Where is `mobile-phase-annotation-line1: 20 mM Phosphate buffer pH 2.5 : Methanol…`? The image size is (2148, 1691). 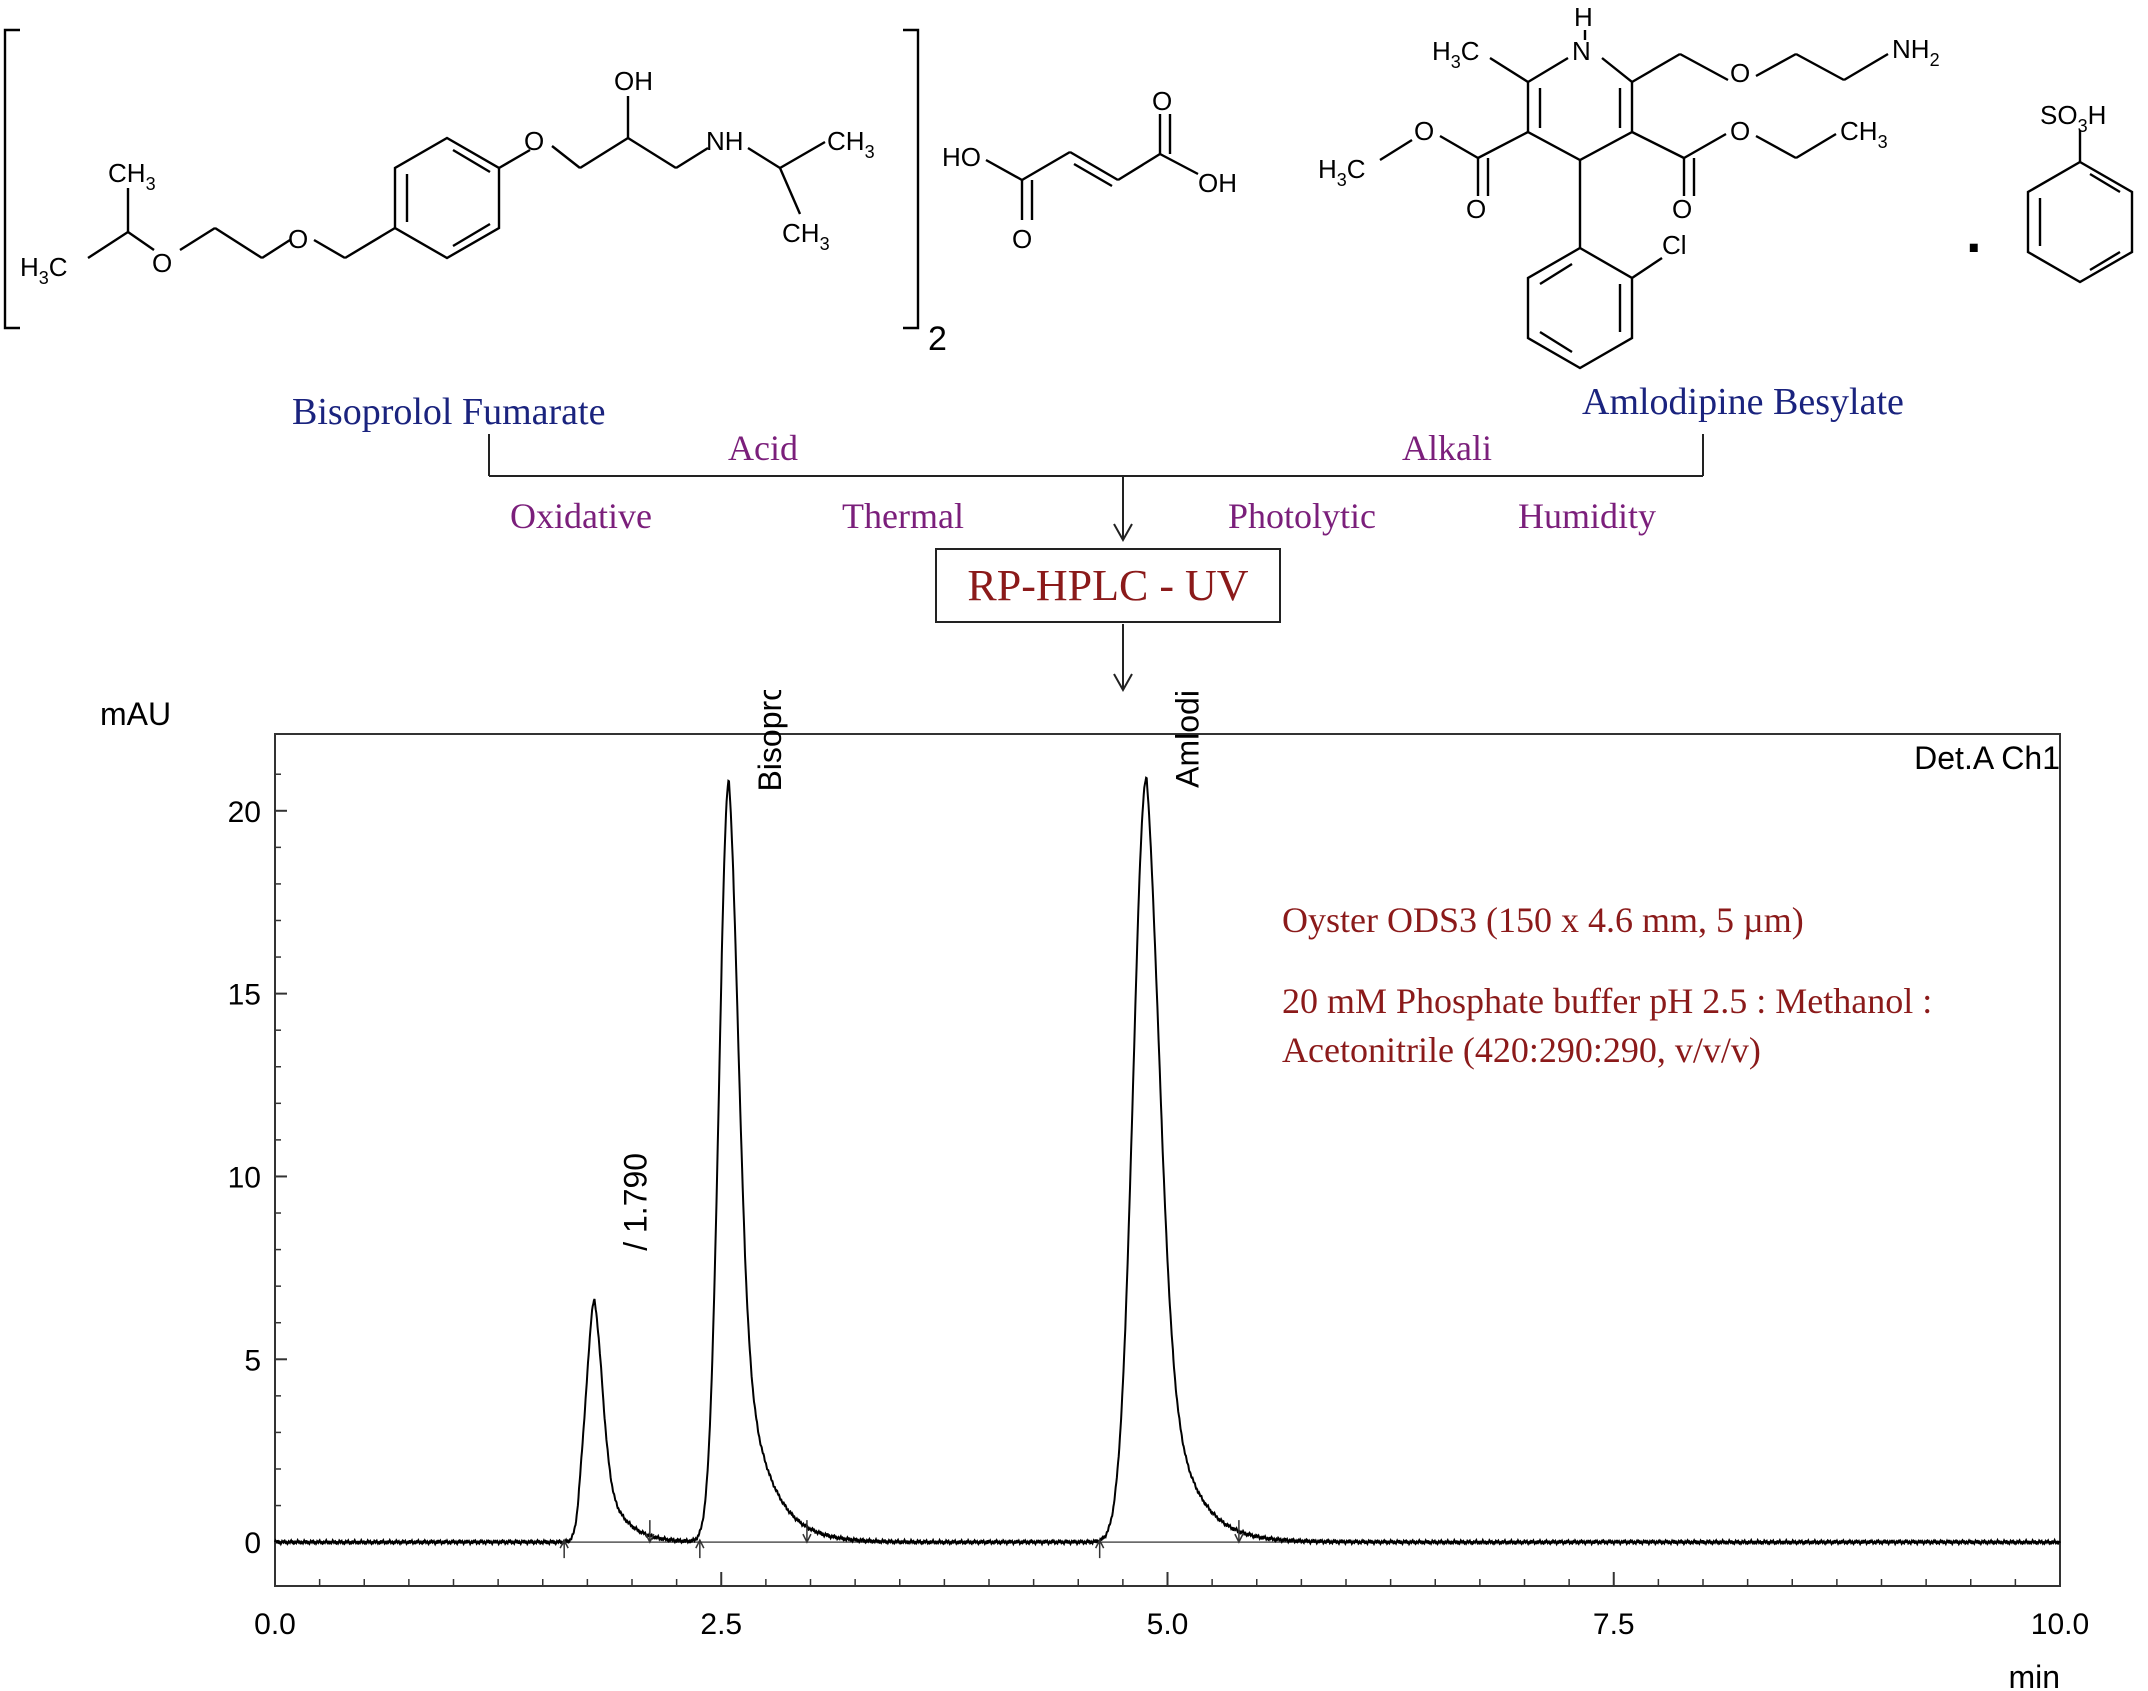 mobile-phase-annotation-line1: 20 mM Phosphate buffer pH 2.5 : Methanol… is located at coordinates (1607, 1001).